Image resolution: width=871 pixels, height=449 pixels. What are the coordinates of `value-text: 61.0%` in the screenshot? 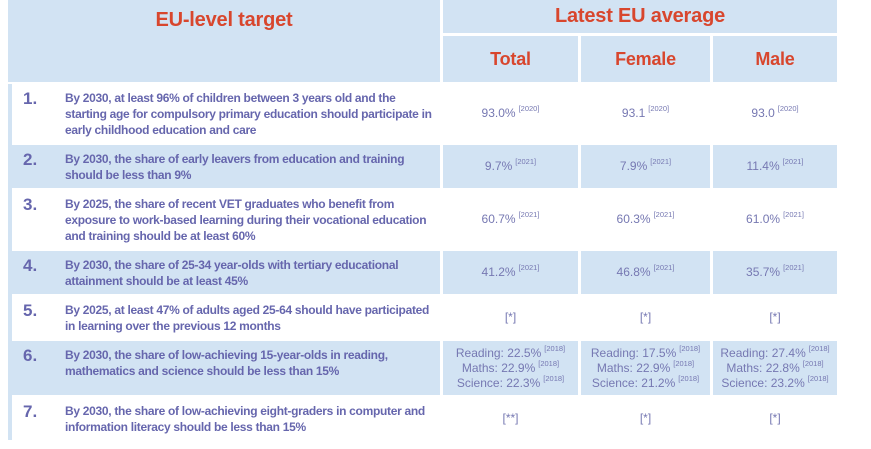 It's located at (763, 219).